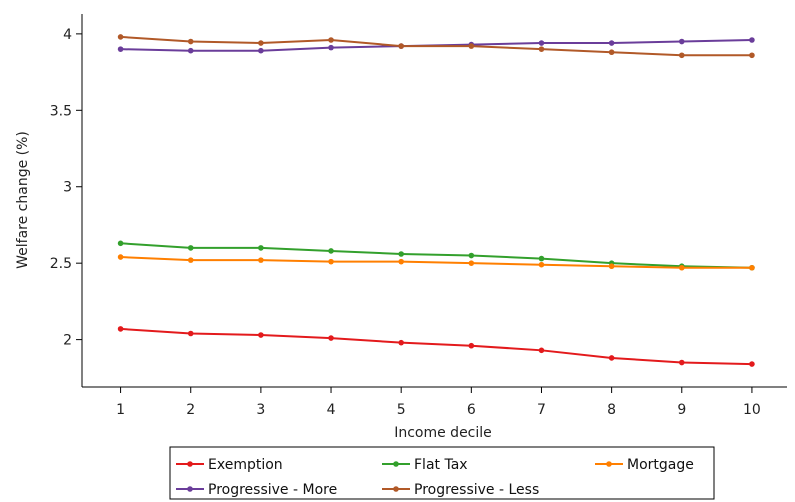 This screenshot has height=502, width=795. Describe the element at coordinates (61, 111) in the screenshot. I see `y-tick-label: 3.5` at that location.